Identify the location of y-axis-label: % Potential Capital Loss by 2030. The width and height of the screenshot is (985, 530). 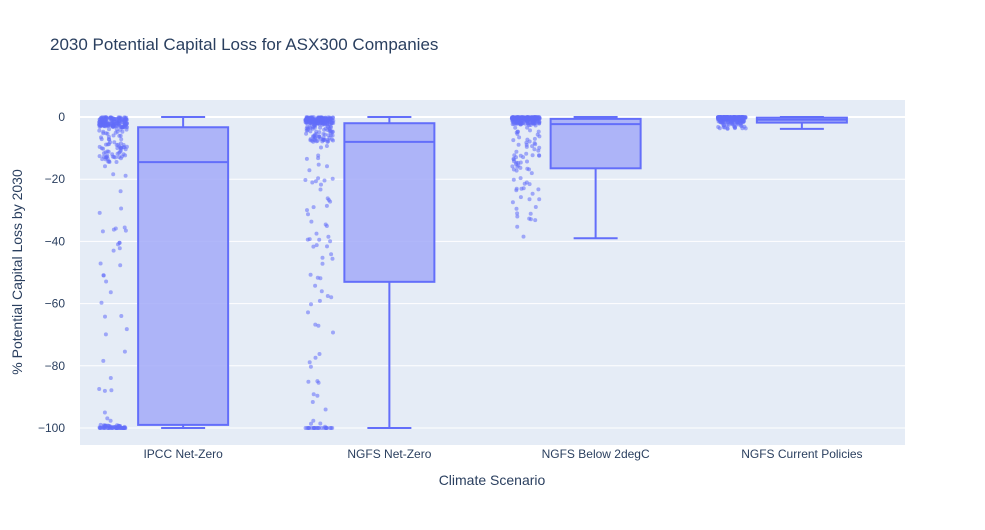
(17, 272).